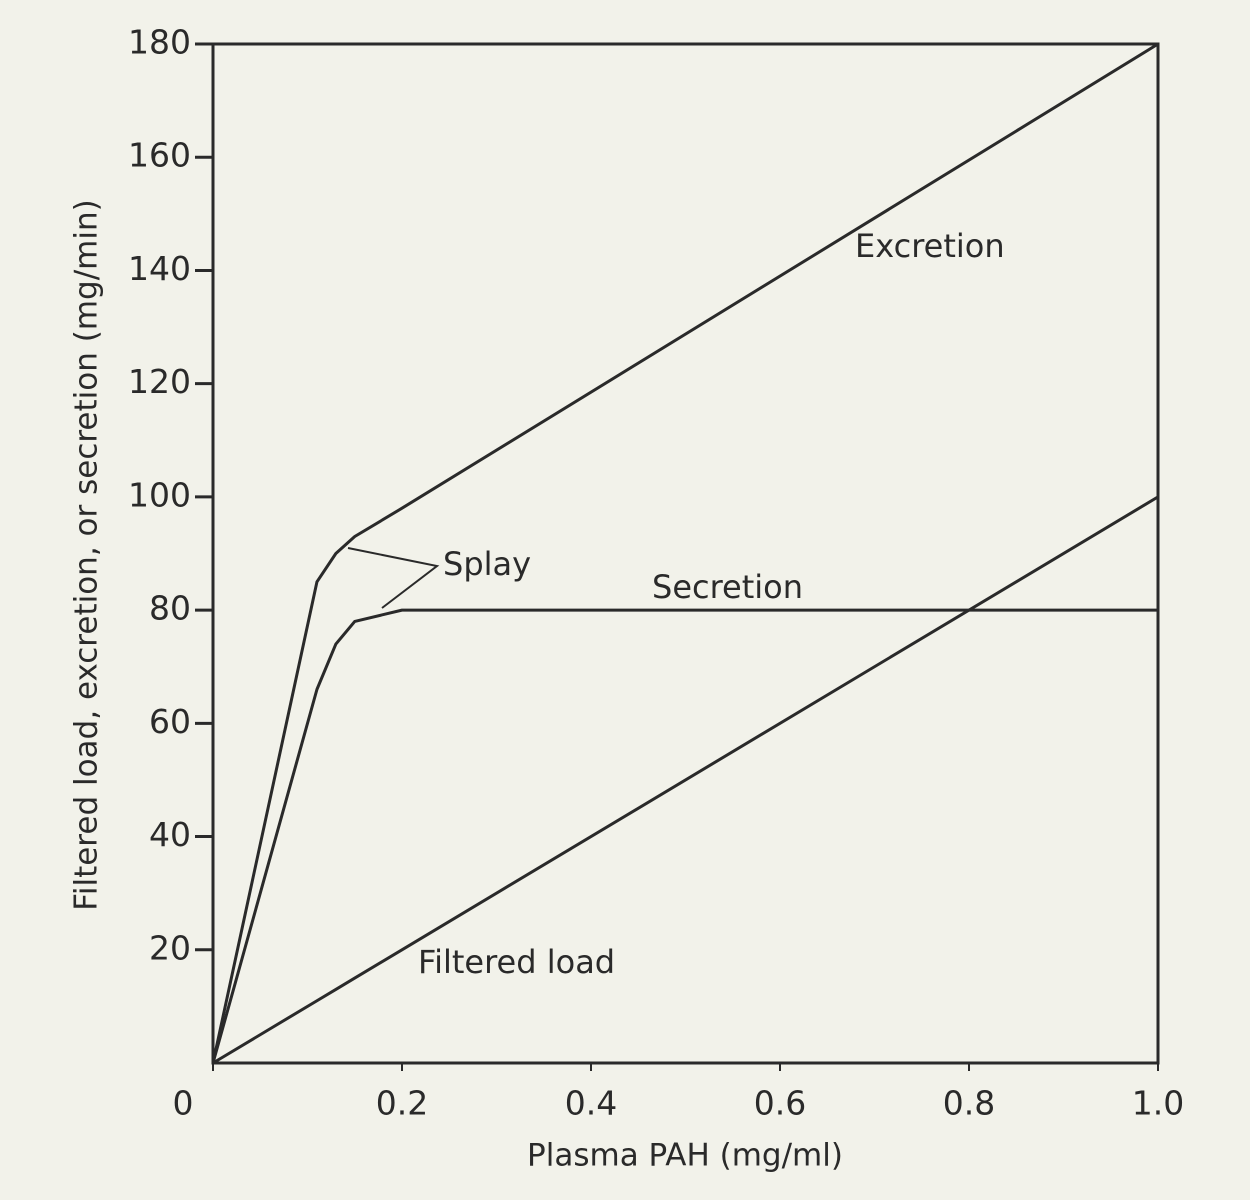  I want to click on splay-leader, so click(393, 578).